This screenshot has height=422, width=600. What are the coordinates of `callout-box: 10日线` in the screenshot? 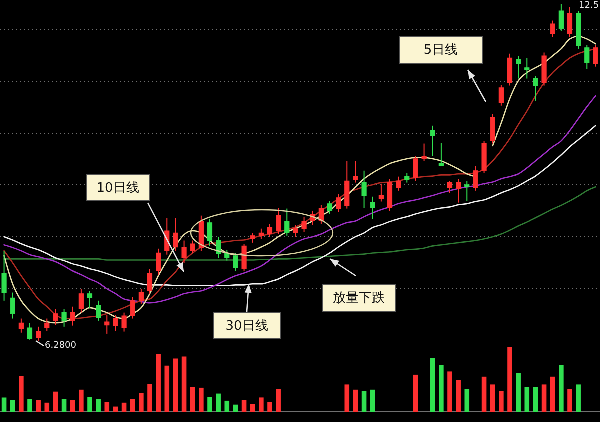 It's located at (118, 187).